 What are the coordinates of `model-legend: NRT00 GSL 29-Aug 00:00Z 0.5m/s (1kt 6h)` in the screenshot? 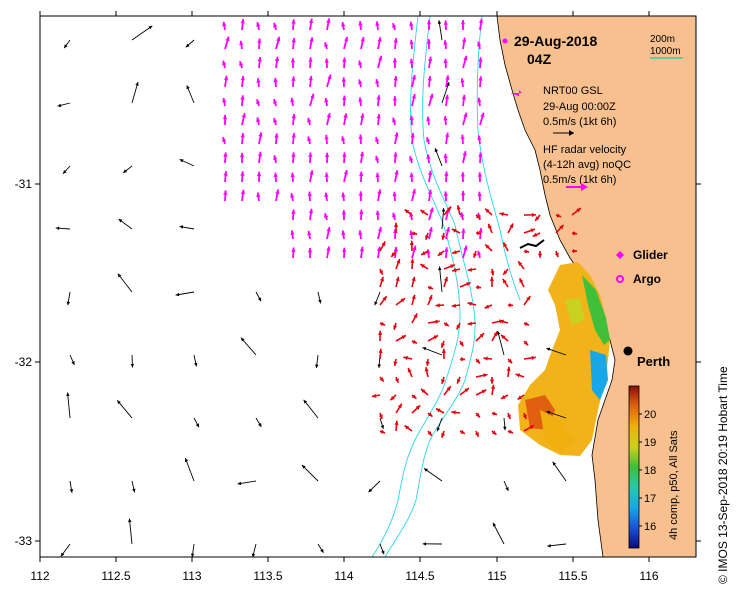 It's located at (563, 110).